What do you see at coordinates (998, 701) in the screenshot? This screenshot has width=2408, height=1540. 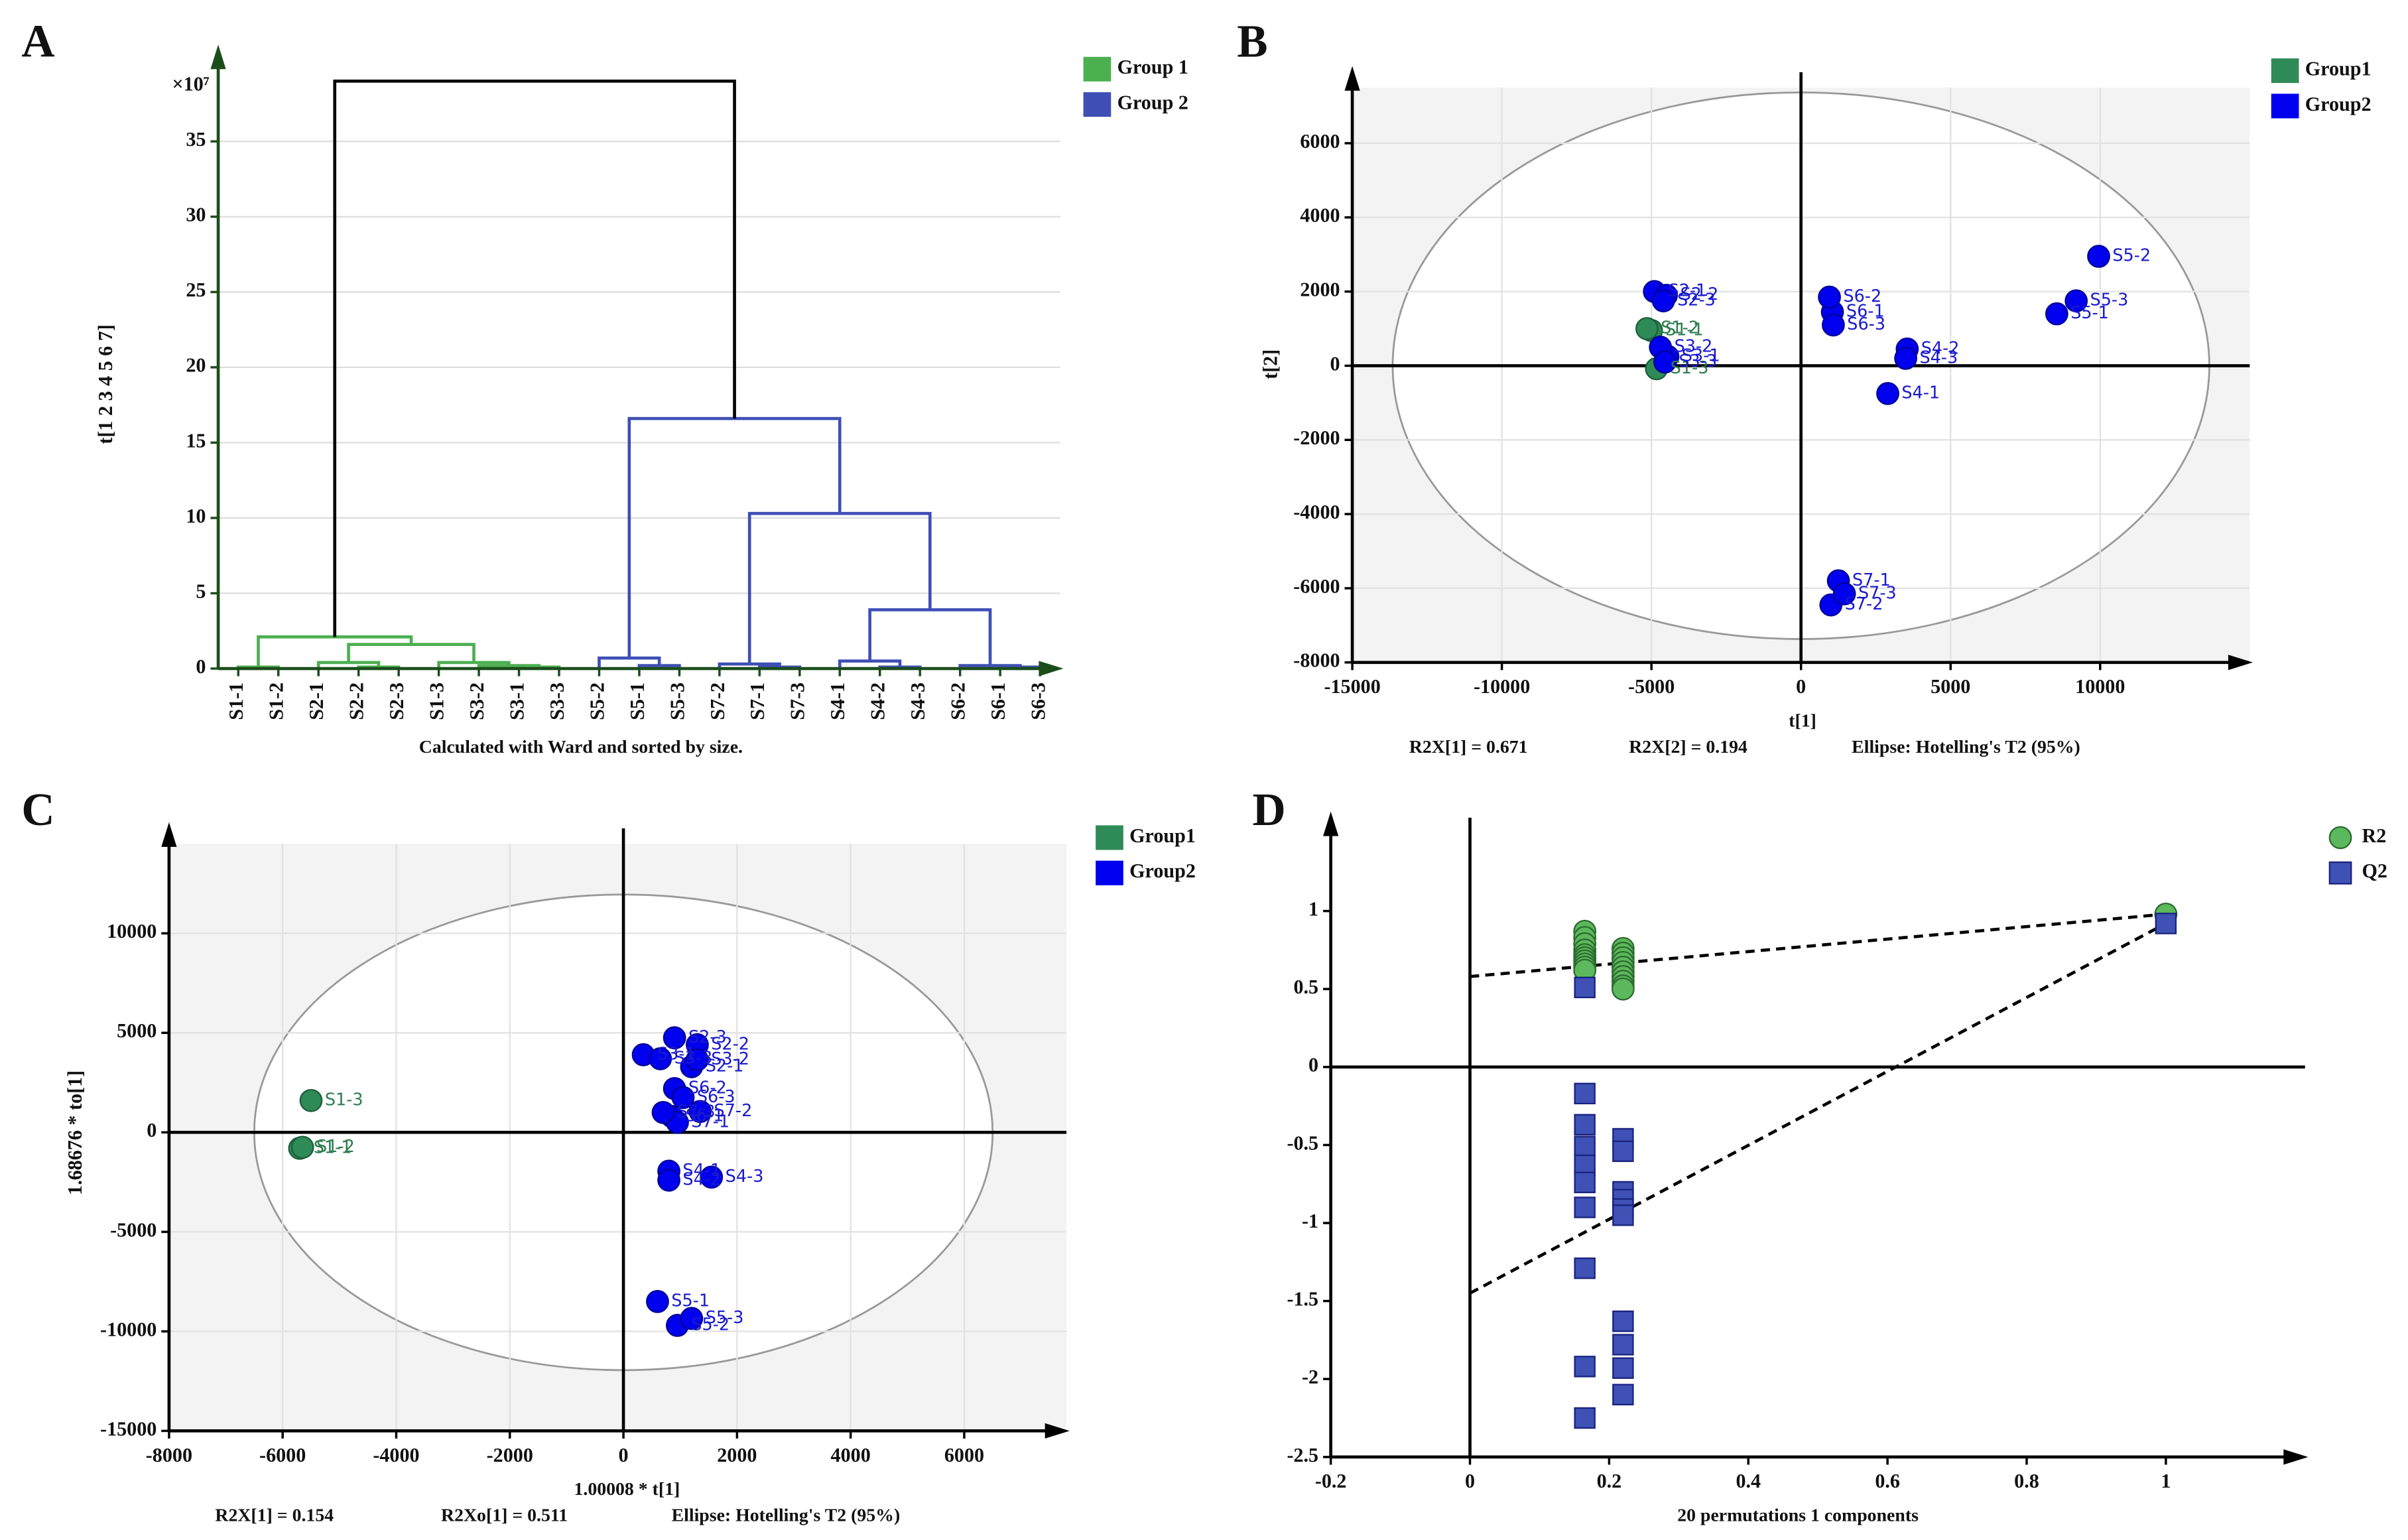 I see `x-tick-label: S6-1` at bounding box center [998, 701].